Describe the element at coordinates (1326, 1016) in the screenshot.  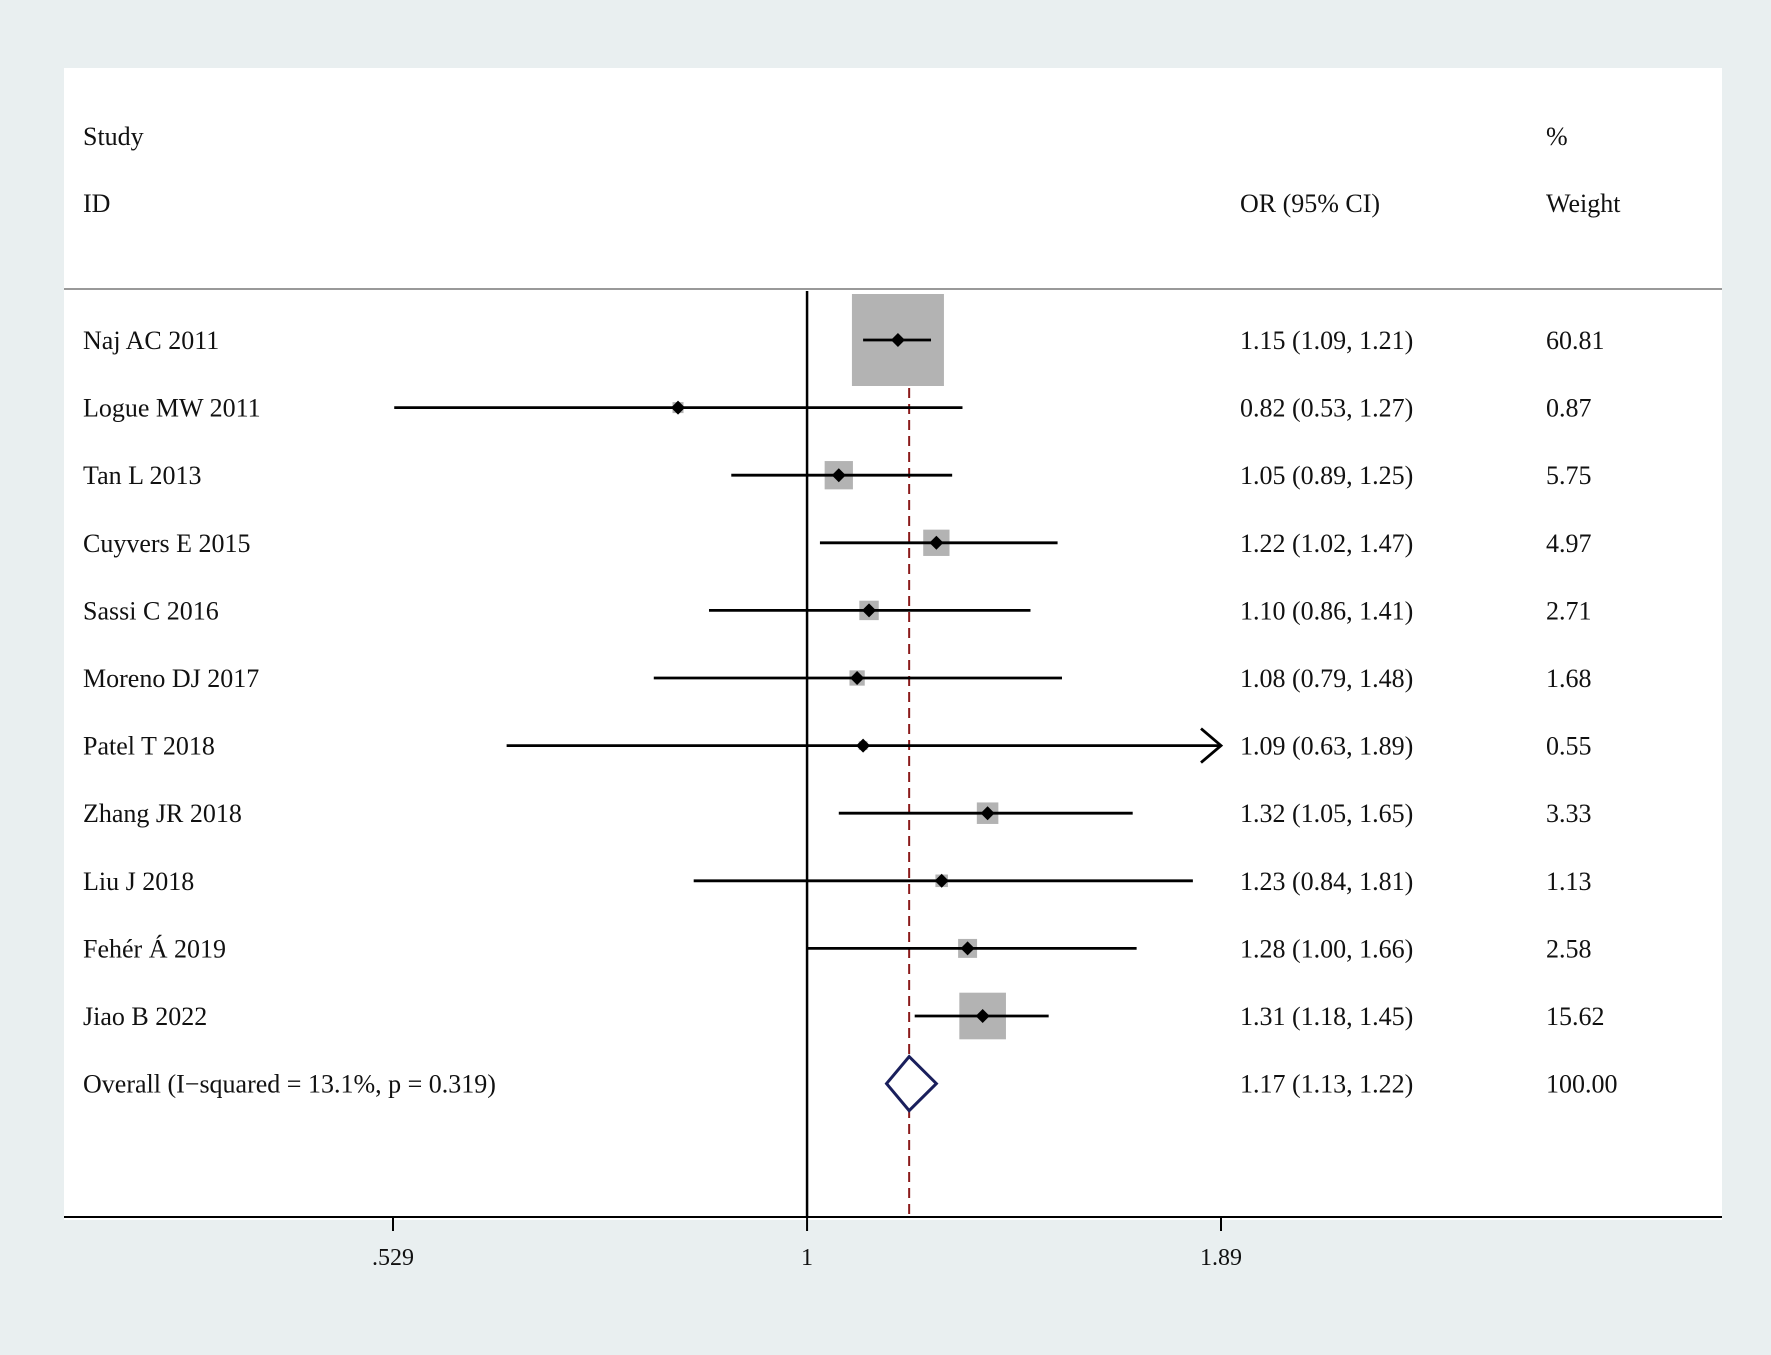
I see `study-or-ci: 1.31 (1.18, 1.45)` at that location.